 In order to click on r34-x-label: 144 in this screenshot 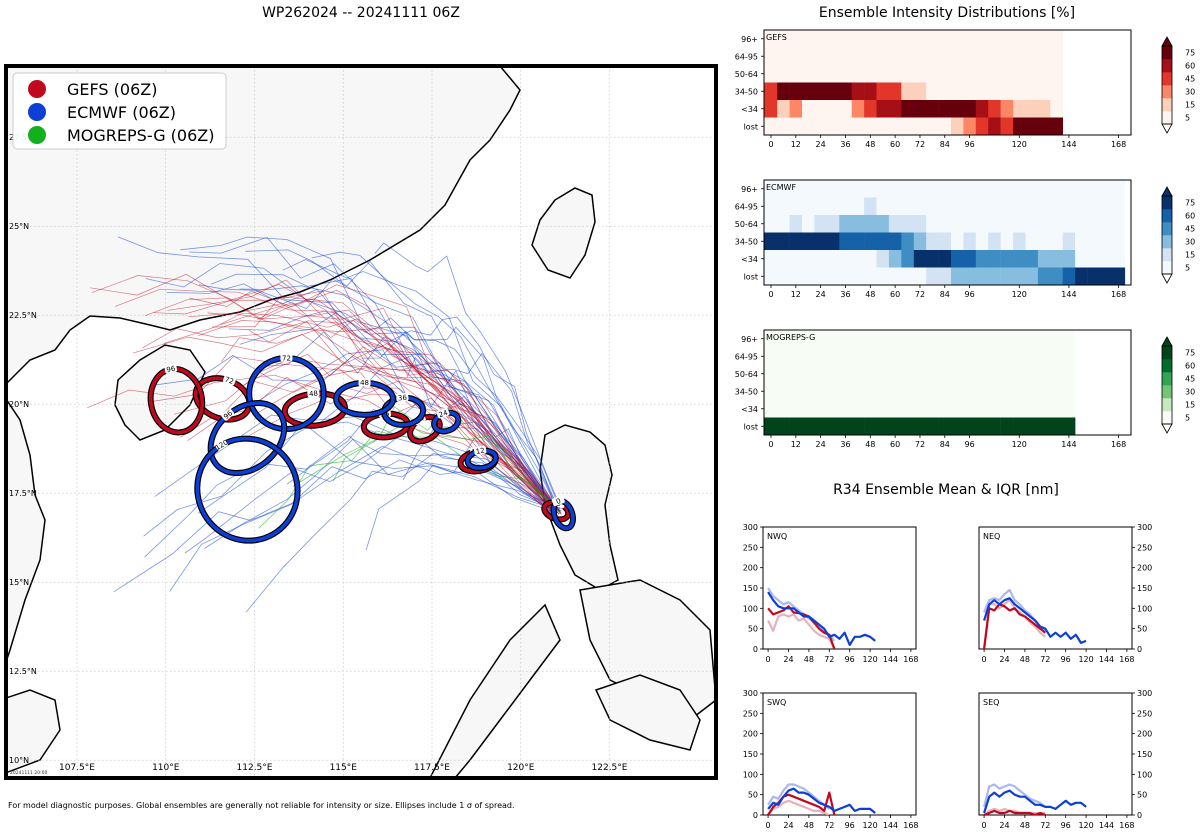, I will do `click(1106, 825)`.